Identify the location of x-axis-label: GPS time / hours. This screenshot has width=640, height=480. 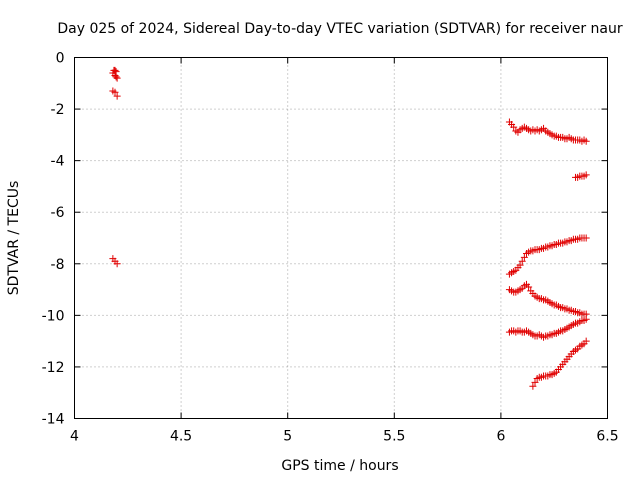
(339, 466).